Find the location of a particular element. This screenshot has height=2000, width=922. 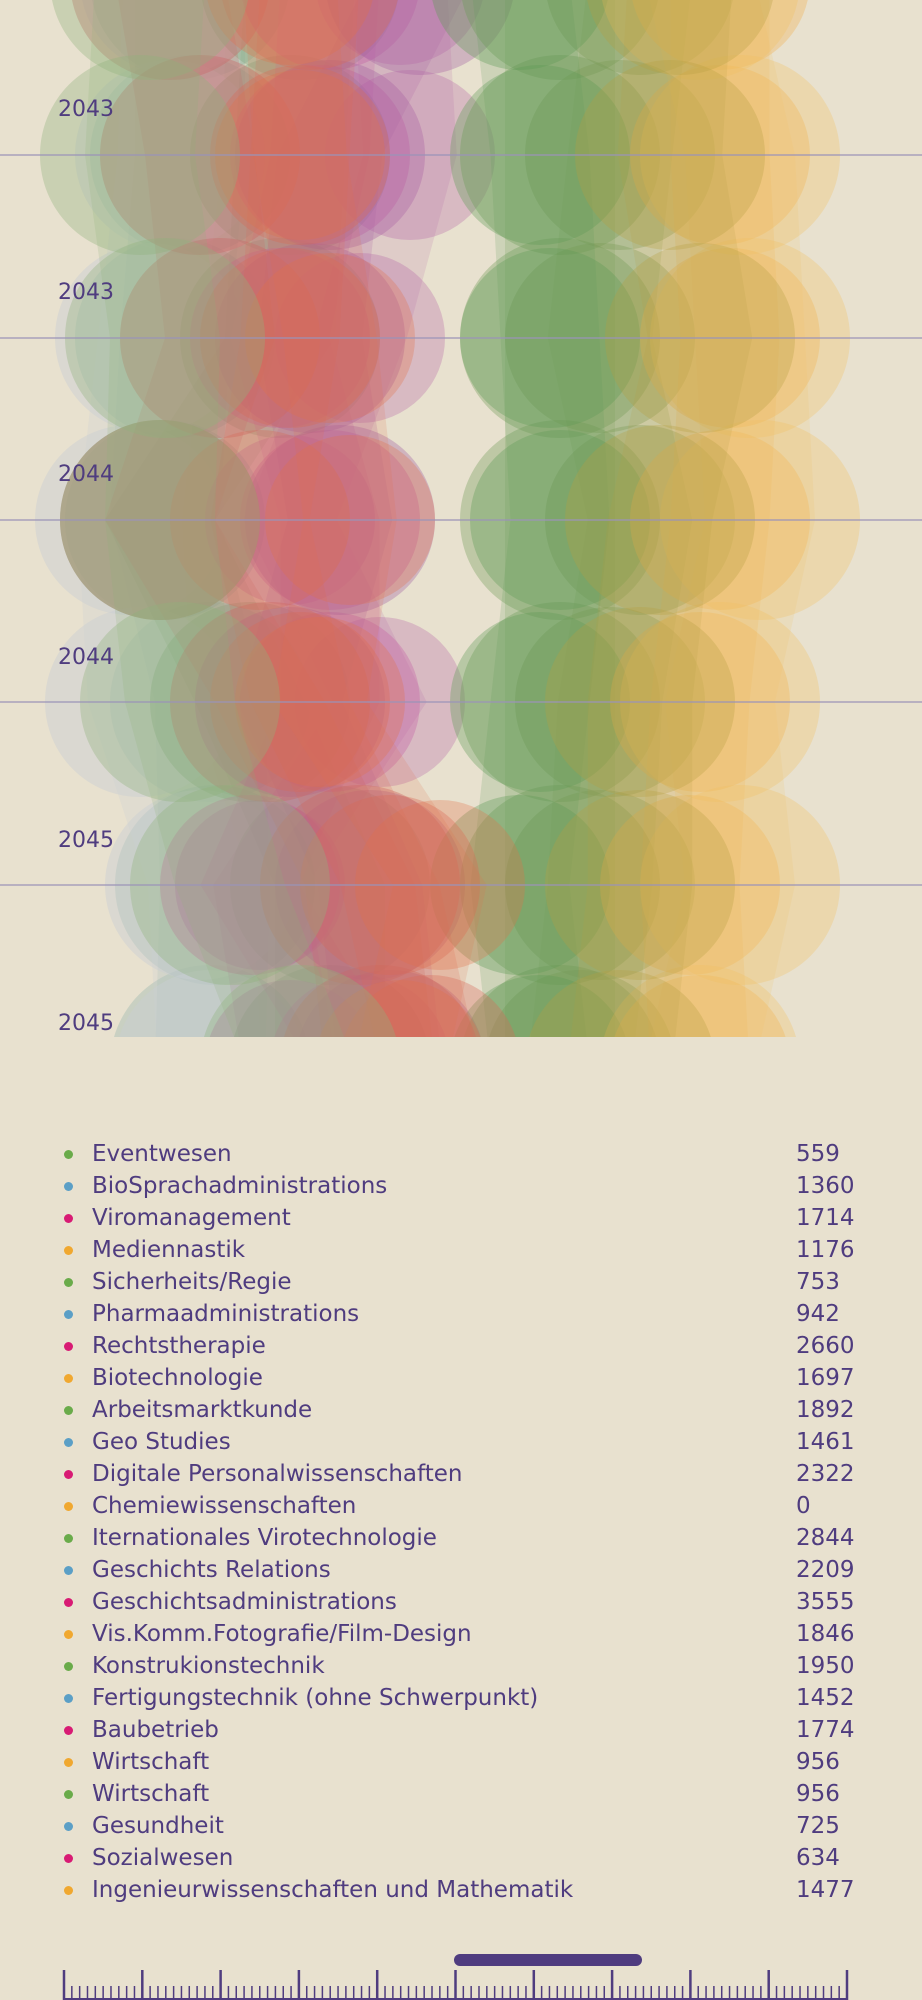

legend-value: 1477 is located at coordinates (825, 1890).